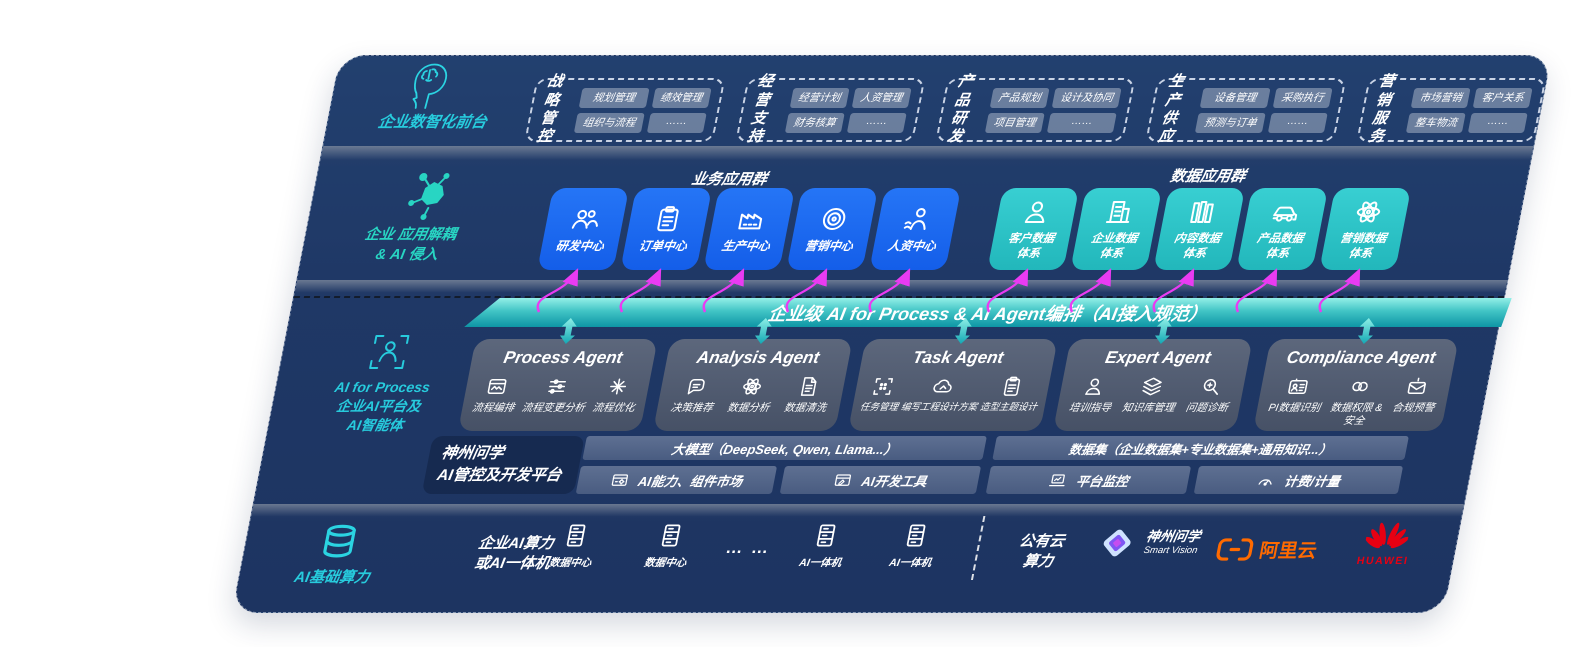 Image resolution: width=1572 pixels, height=647 pixels. What do you see at coordinates (1209, 395) in the screenshot?
I see `agent-item: 问题诊断` at bounding box center [1209, 395].